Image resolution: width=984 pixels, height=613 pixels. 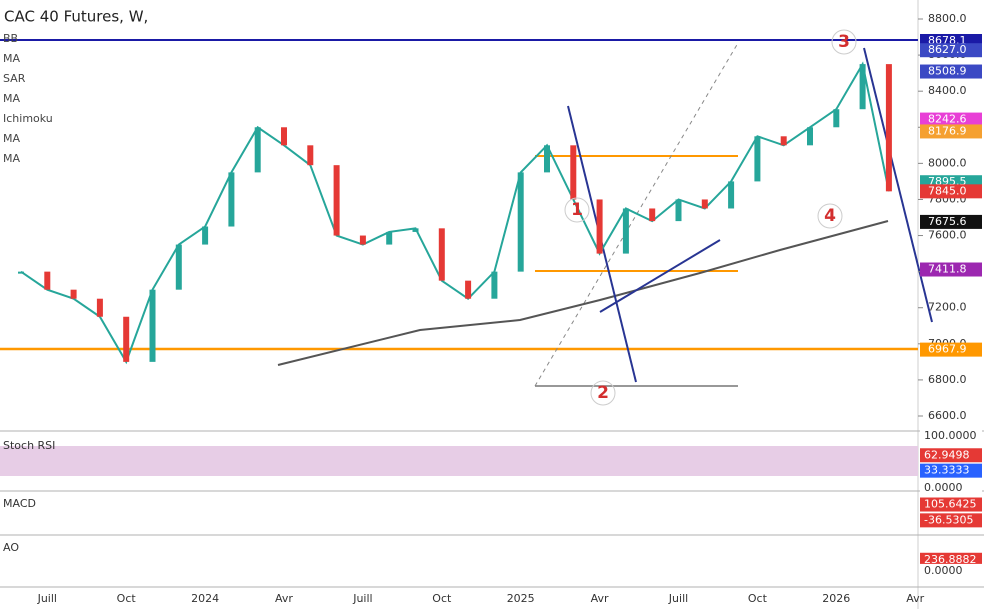 I want to click on annotation: 3, so click(x=844, y=42).